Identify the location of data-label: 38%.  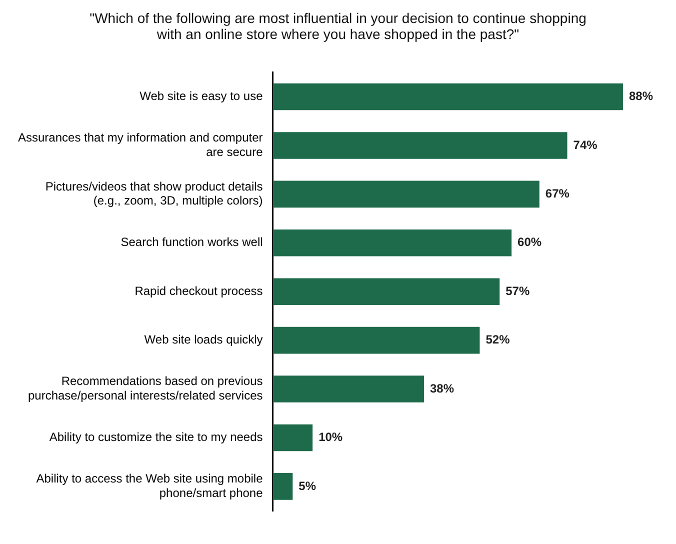
(442, 388).